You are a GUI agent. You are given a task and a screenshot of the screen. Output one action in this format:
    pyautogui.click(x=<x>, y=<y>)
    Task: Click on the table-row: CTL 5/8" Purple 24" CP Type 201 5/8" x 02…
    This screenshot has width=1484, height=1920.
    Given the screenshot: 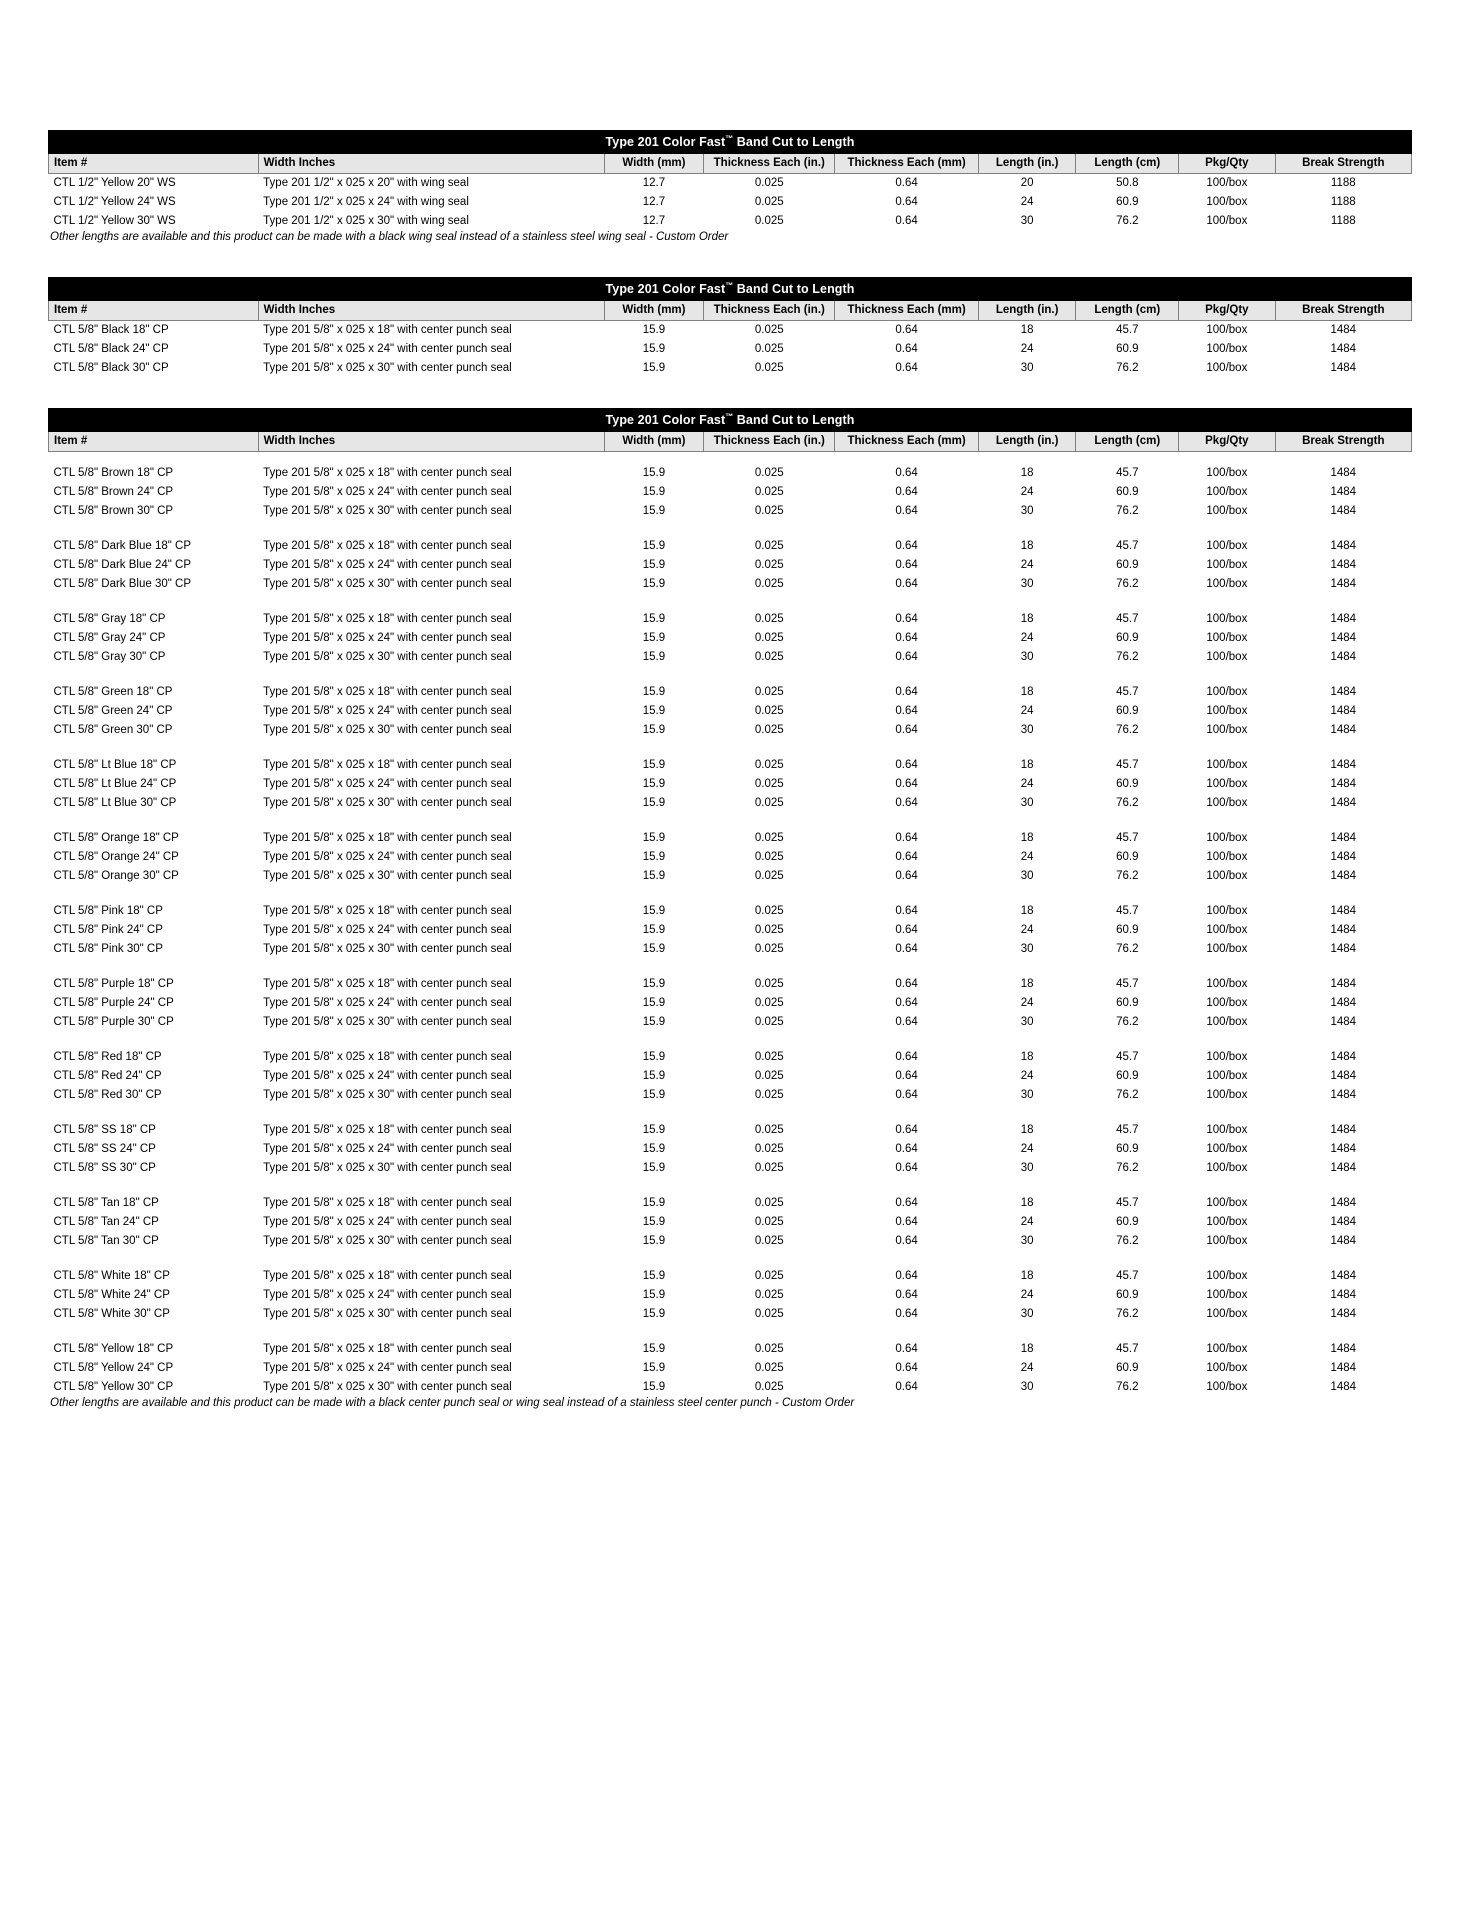 What is the action you would take?
    pyautogui.click(x=730, y=1003)
    